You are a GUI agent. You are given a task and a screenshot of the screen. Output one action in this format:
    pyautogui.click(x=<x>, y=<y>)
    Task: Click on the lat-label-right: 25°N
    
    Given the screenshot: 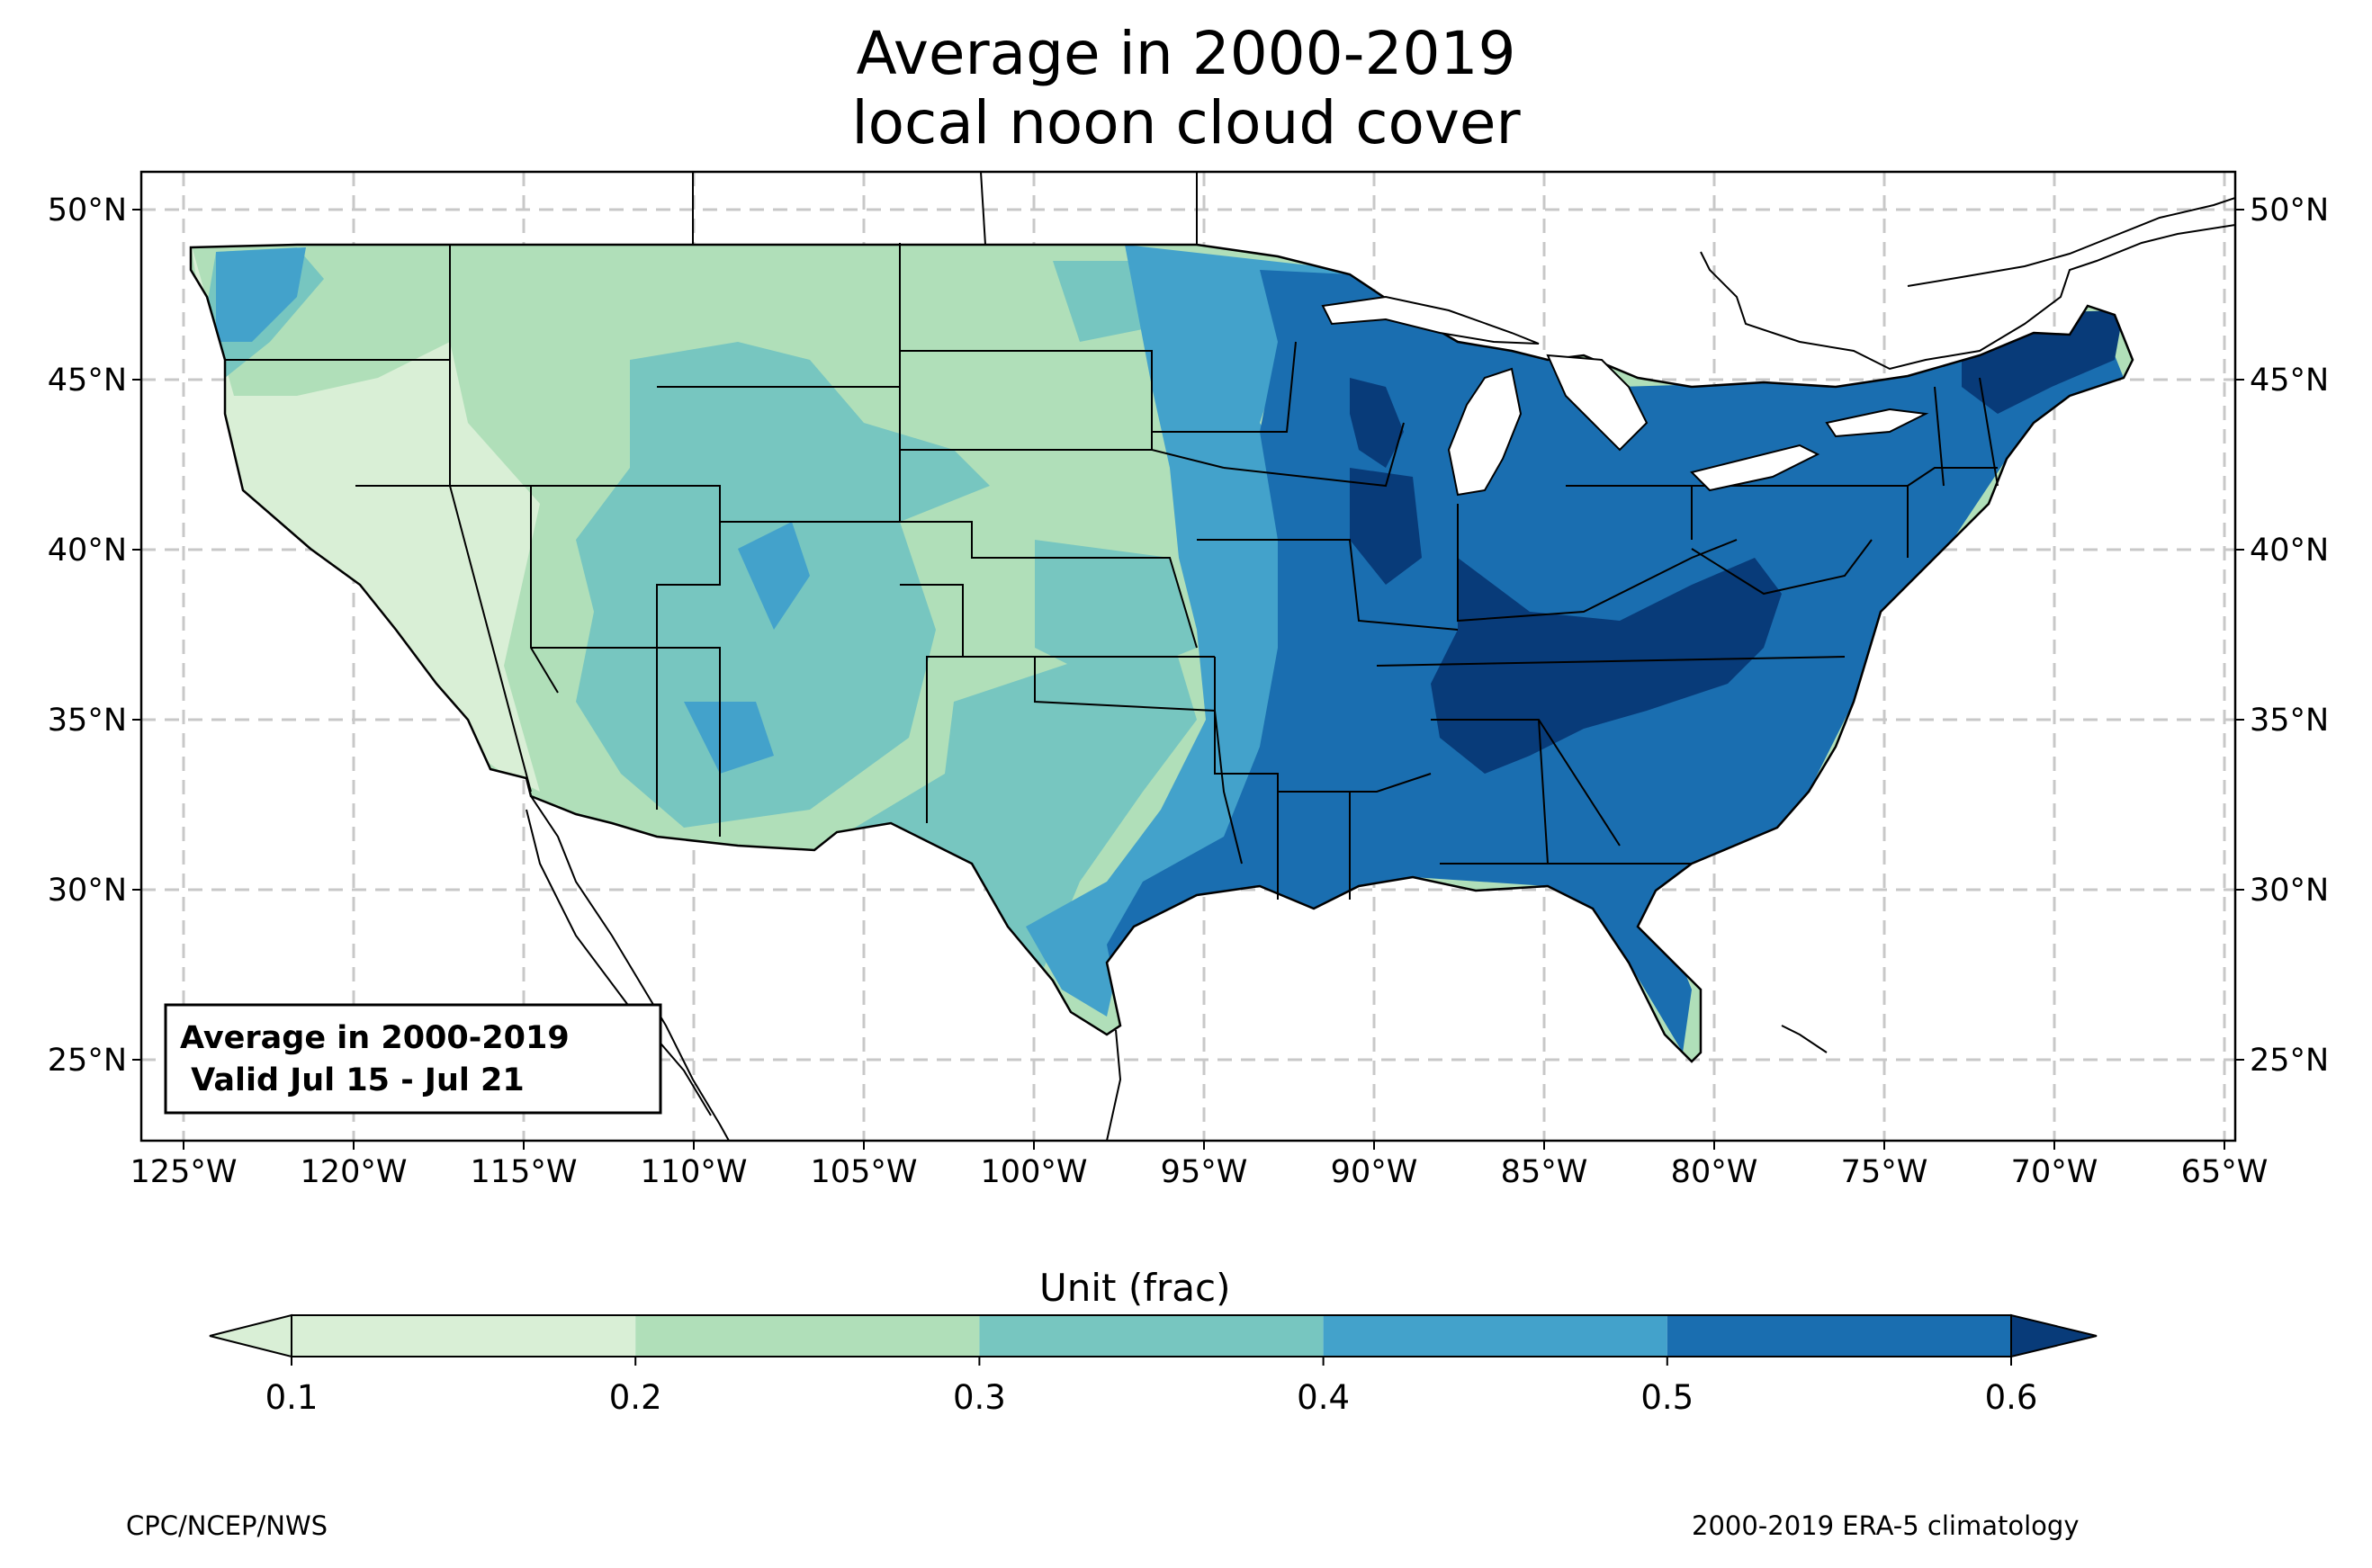 What is the action you would take?
    pyautogui.click(x=2290, y=1061)
    